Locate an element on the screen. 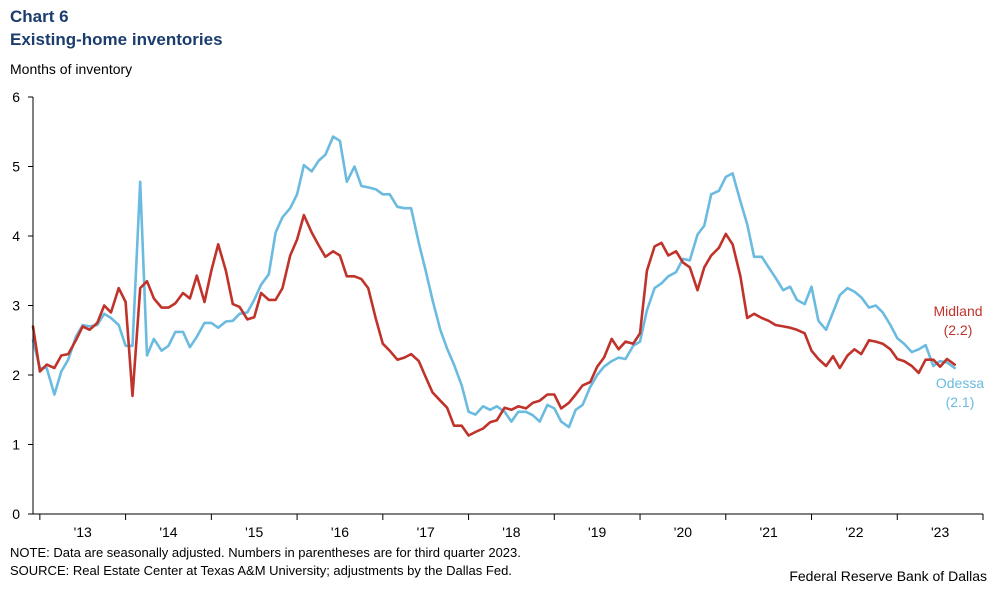 The width and height of the screenshot is (997, 589). x-tick-label: '22 is located at coordinates (854, 532).